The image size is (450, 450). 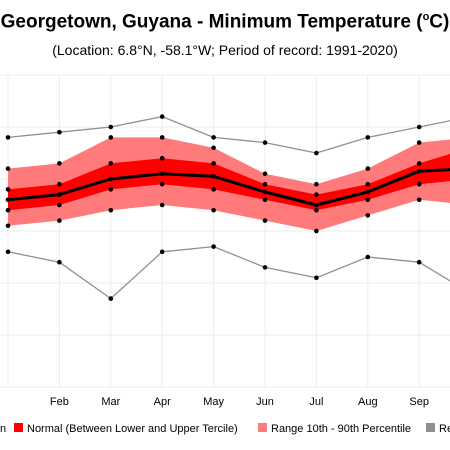 I want to click on month-label-jun: Jun, so click(x=265, y=402).